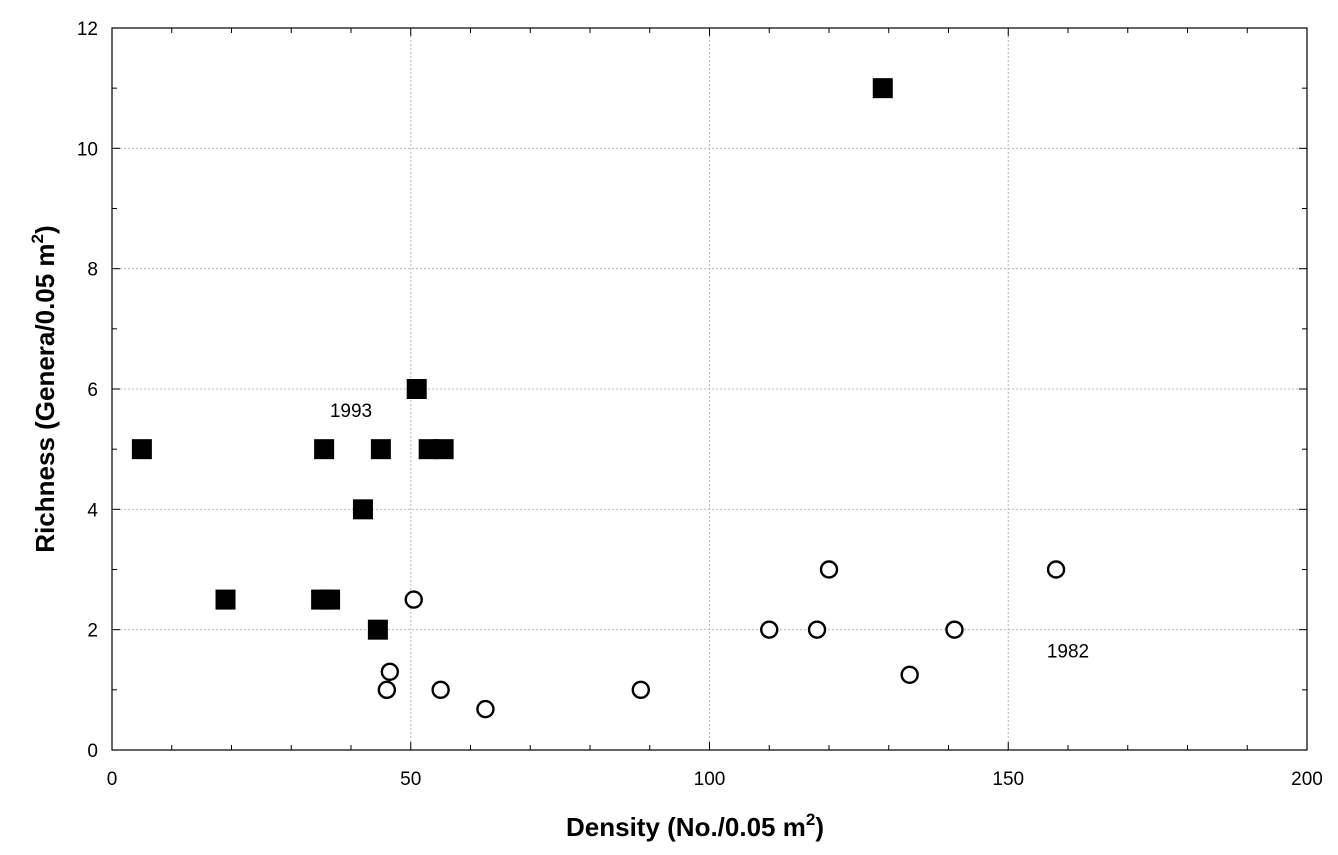  Describe the element at coordinates (695, 826) in the screenshot. I see `x-axis-title: Density (No./0.05 m2)` at that location.